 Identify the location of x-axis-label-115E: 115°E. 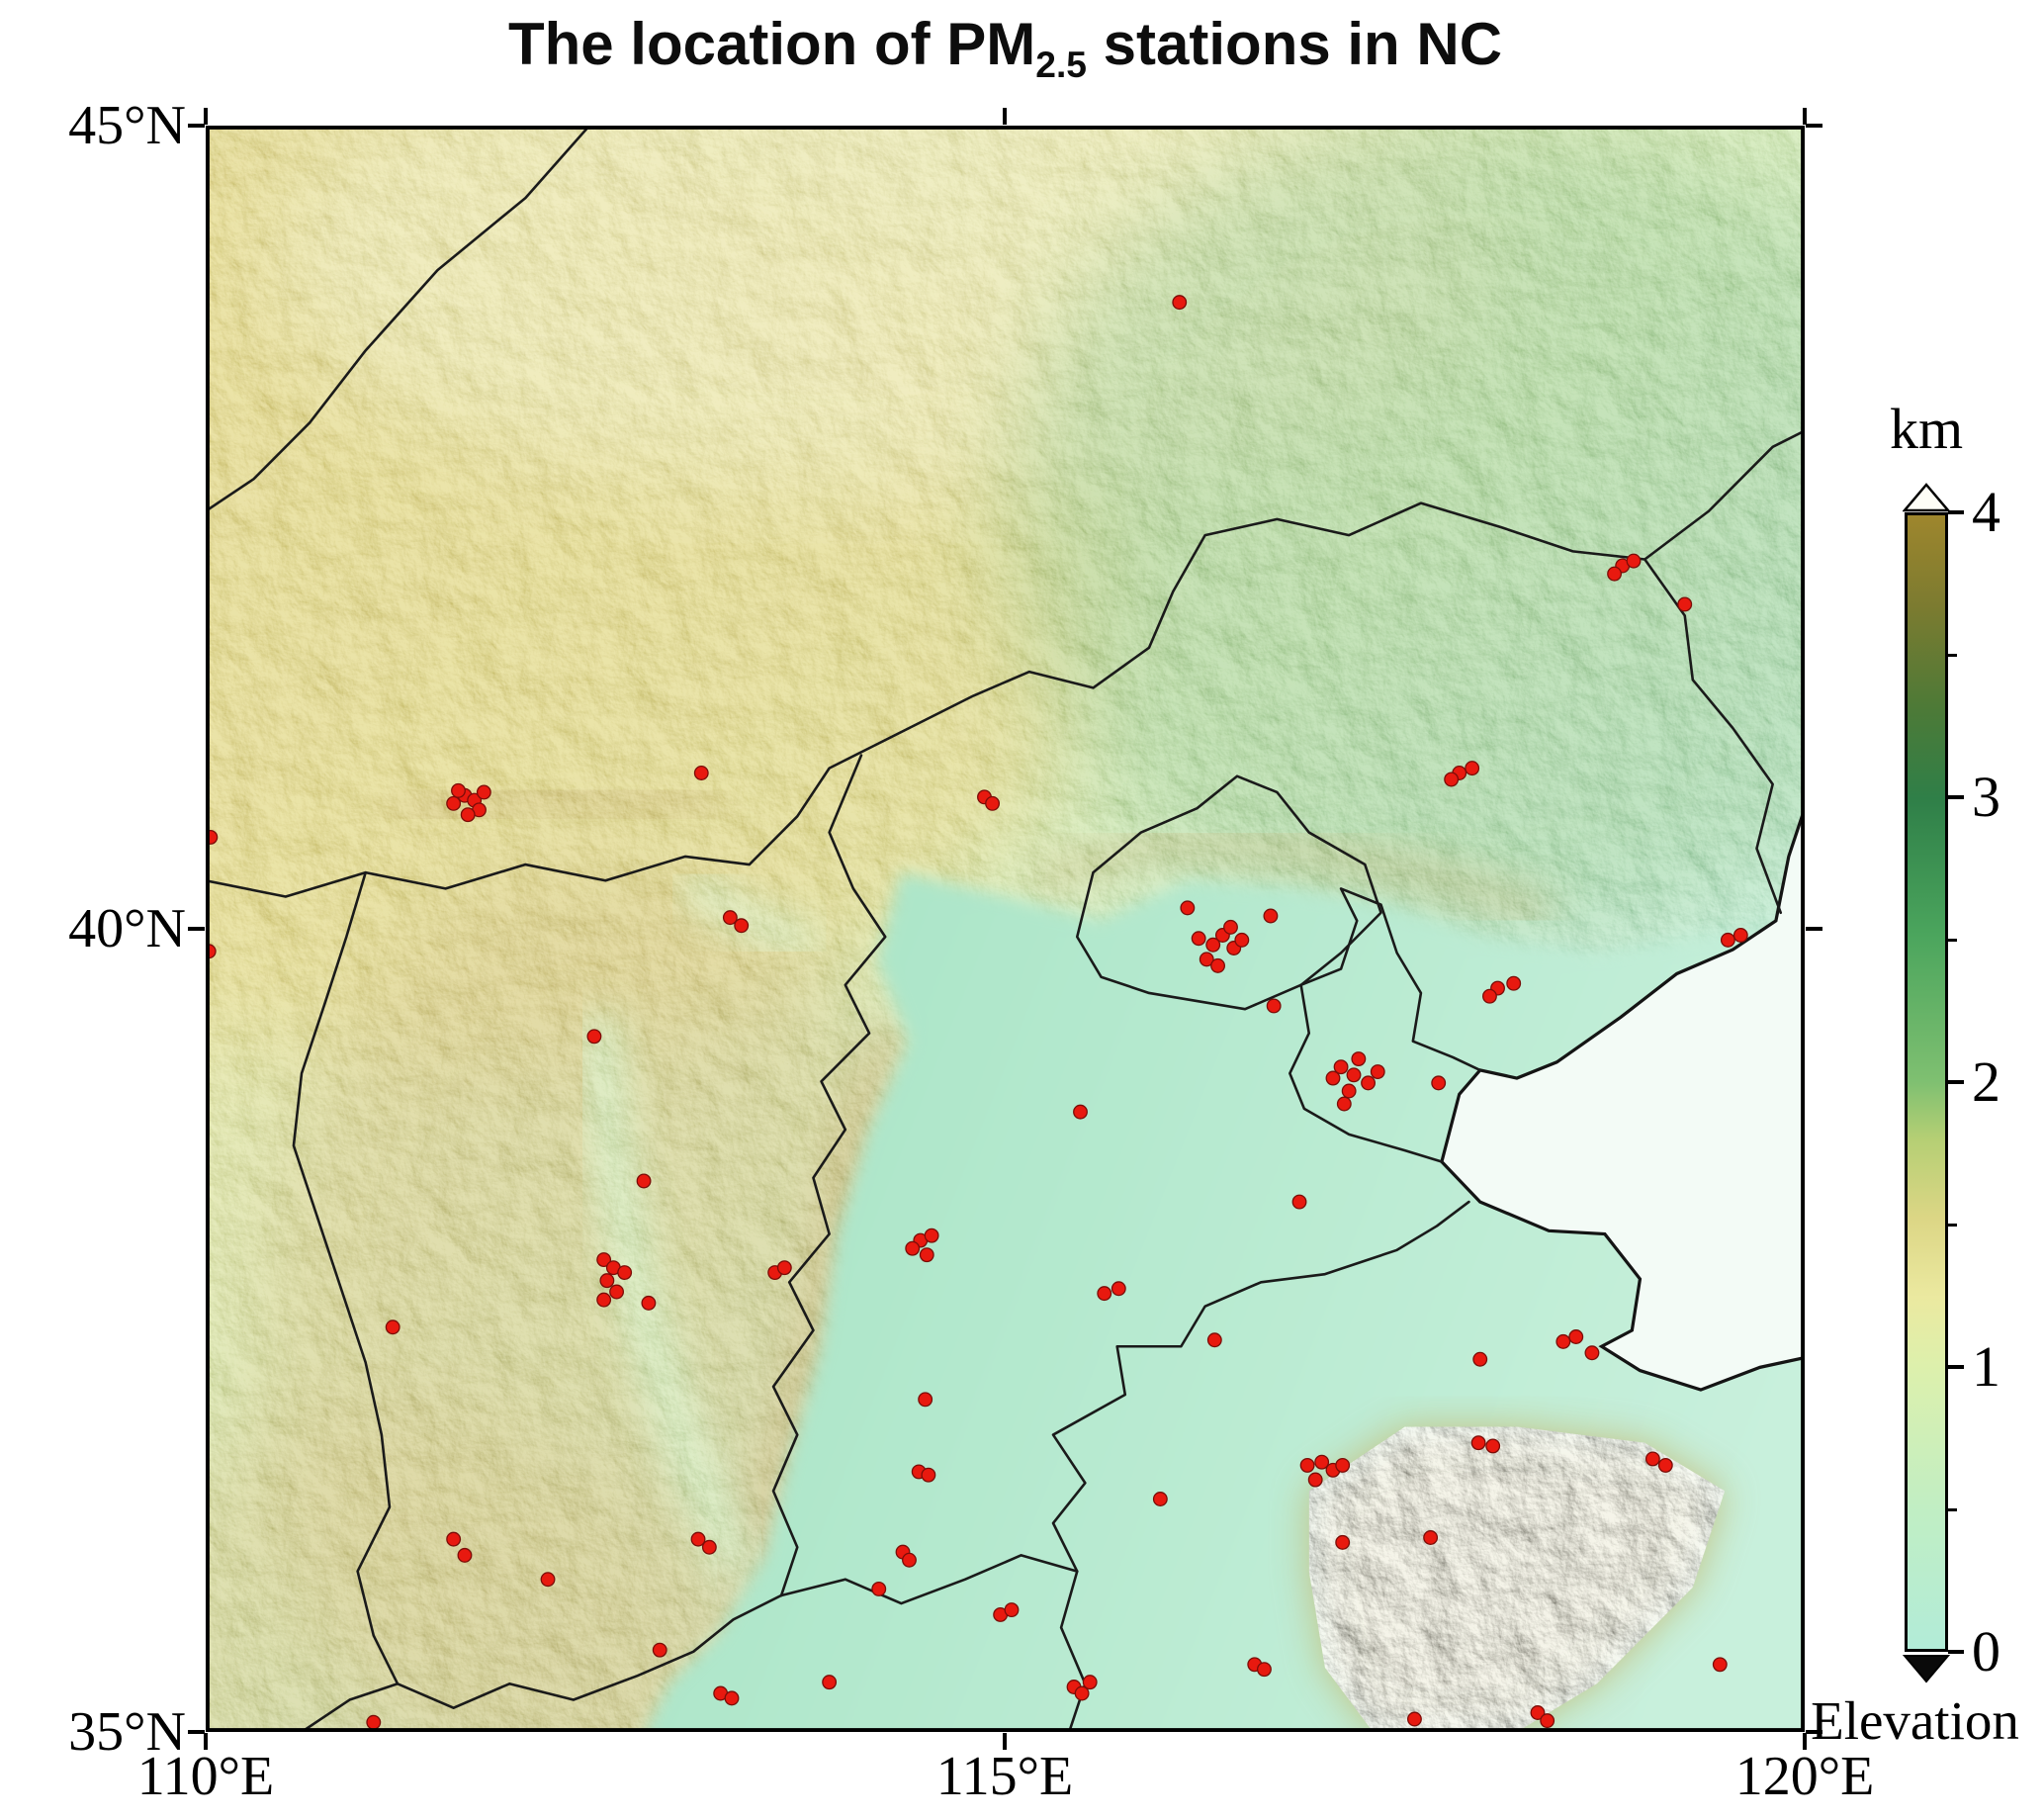
(1004, 1776).